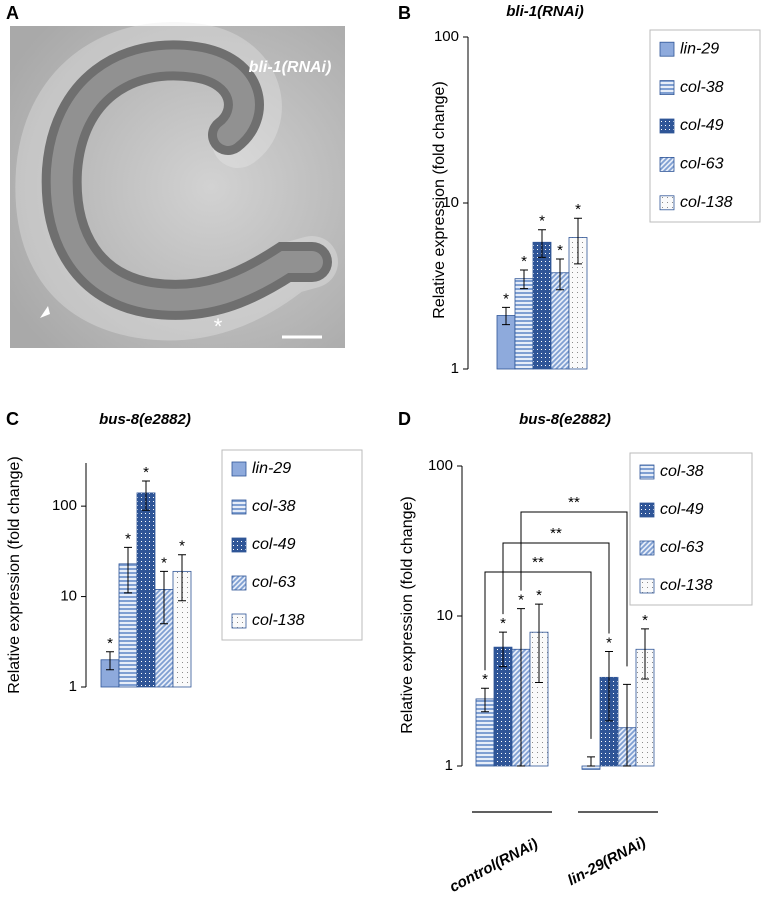  I want to click on panel-label: D, so click(404, 419).